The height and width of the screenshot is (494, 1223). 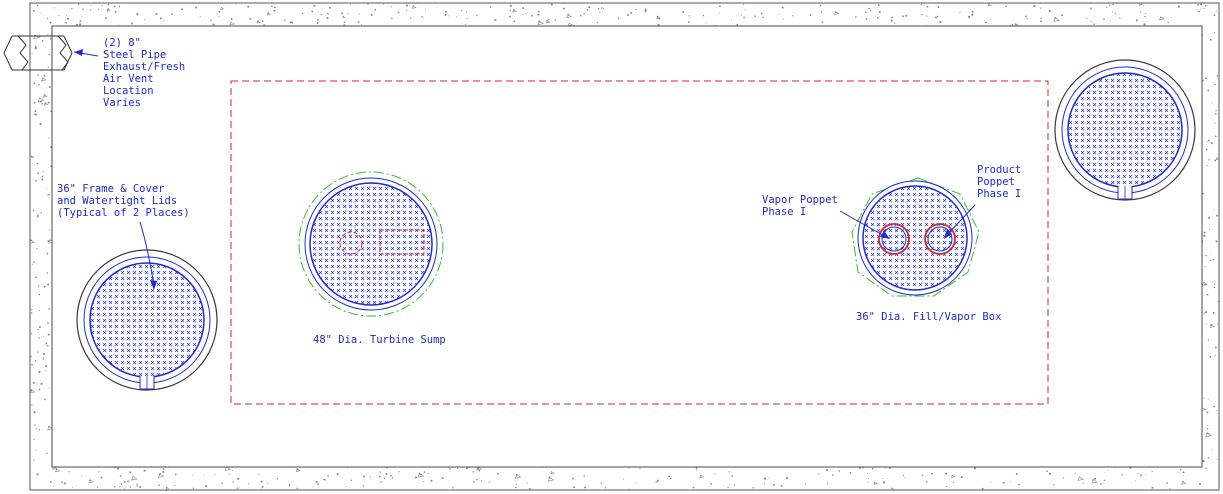 I want to click on frame-label-line: 36" Frame & Cover, so click(x=110, y=189).